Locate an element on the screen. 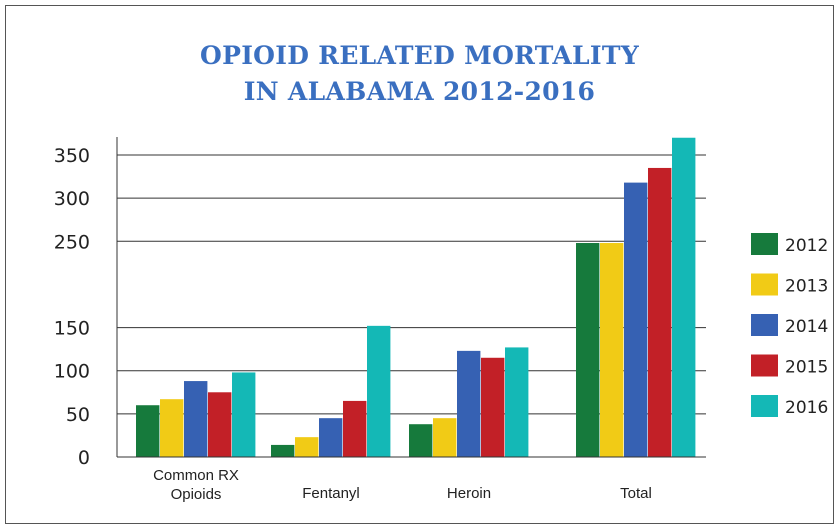  y-tick-label: 0 is located at coordinates (84, 458).